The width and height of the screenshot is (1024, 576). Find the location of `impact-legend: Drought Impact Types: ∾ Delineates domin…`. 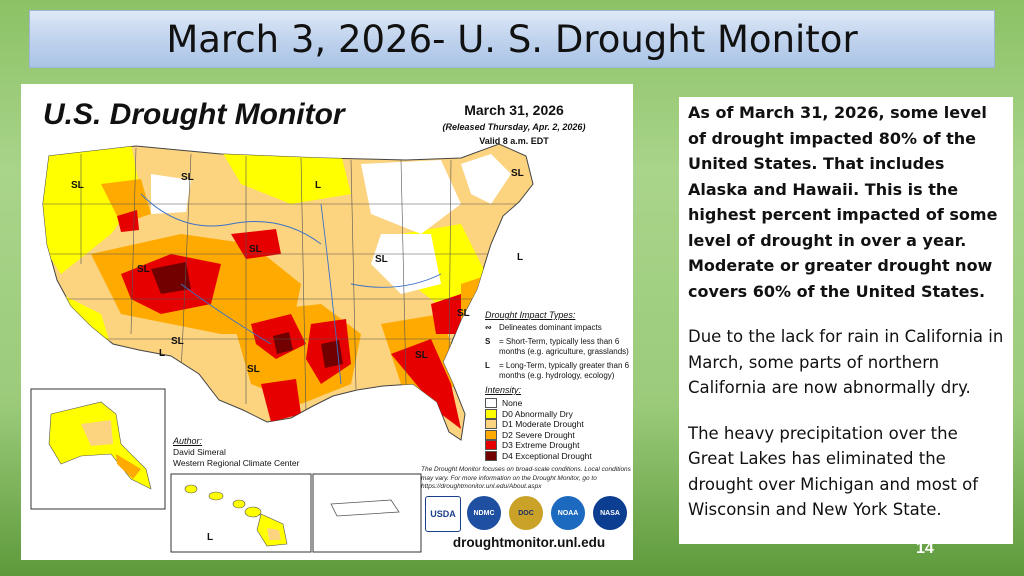

impact-legend: Drought Impact Types: ∾ Delineates domin… is located at coordinates (559, 385).